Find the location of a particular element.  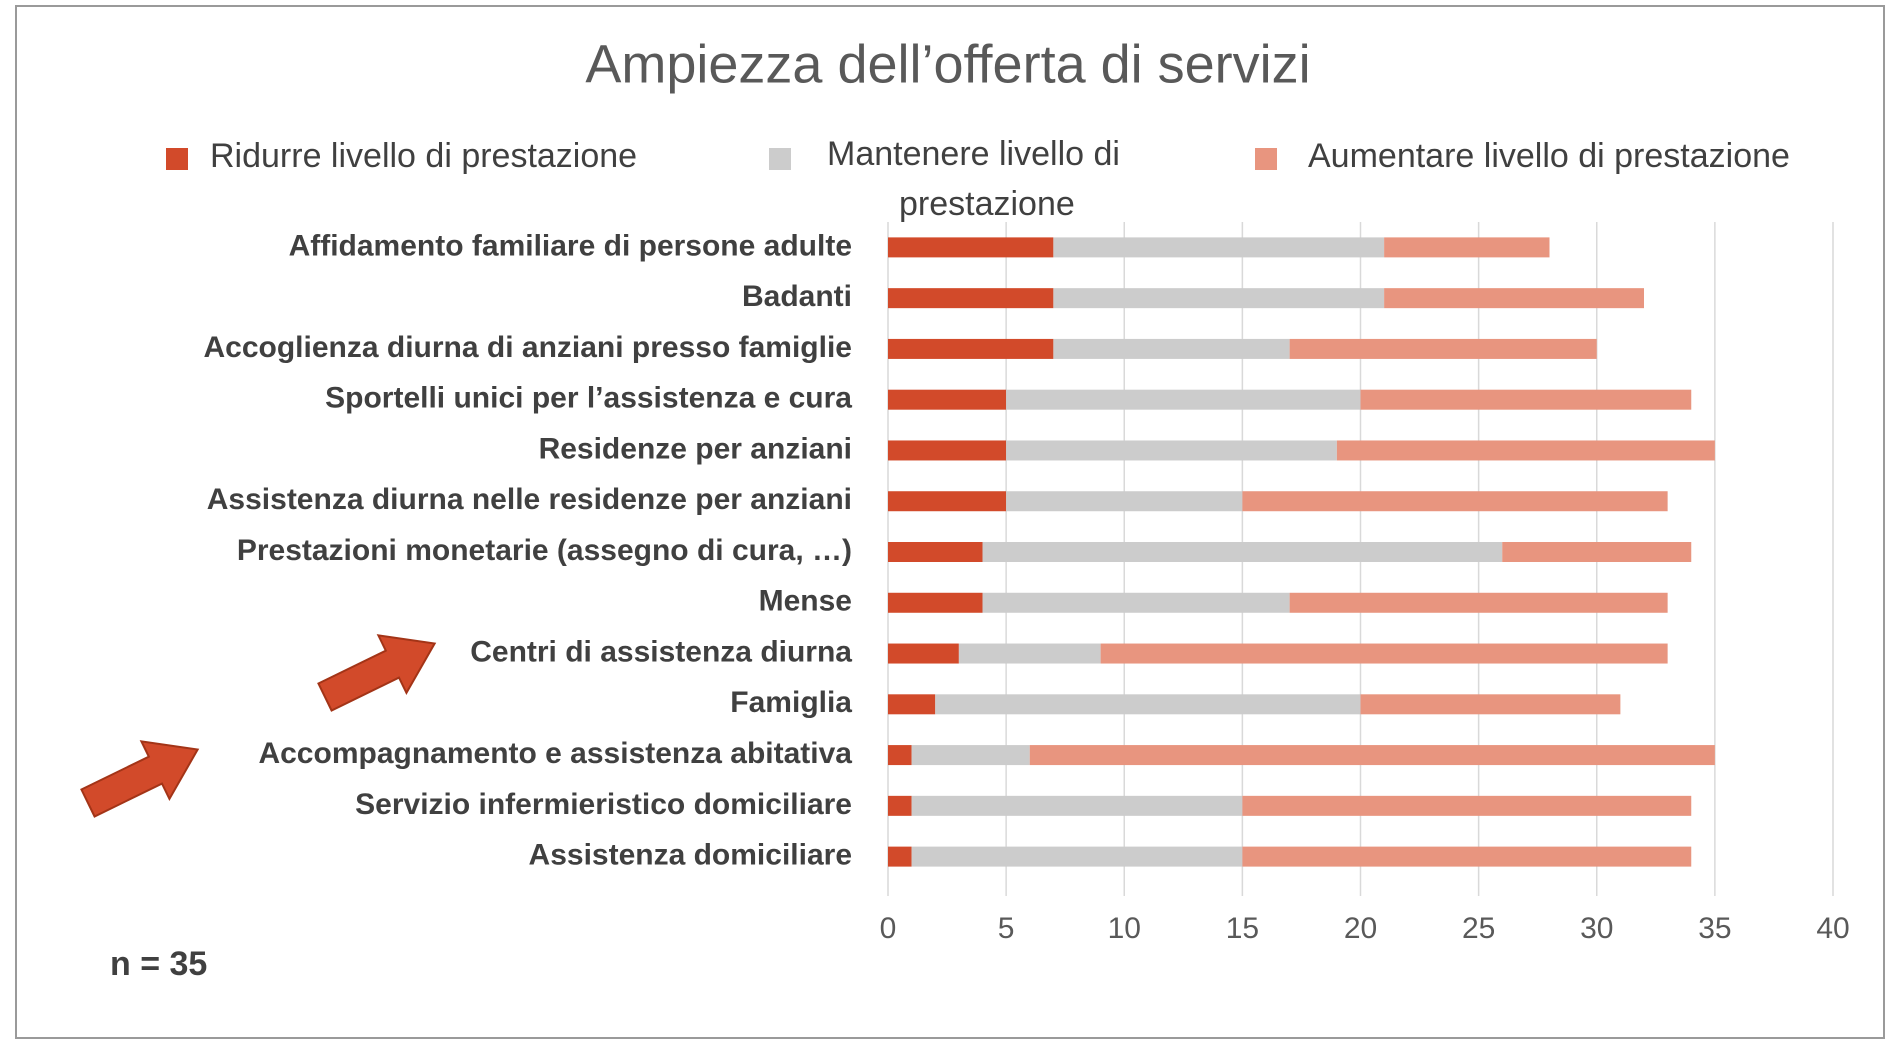

y-tick-label: Sportelli unici per l’assistenza e cura is located at coordinates (588, 398).